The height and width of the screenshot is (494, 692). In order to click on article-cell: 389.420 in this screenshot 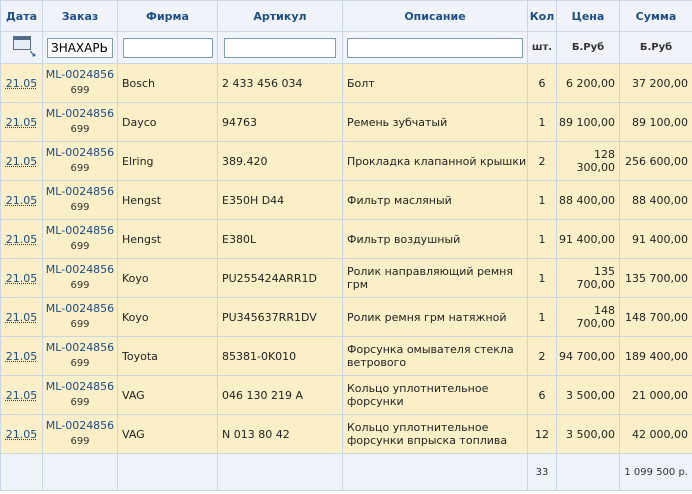, I will do `click(280, 161)`.